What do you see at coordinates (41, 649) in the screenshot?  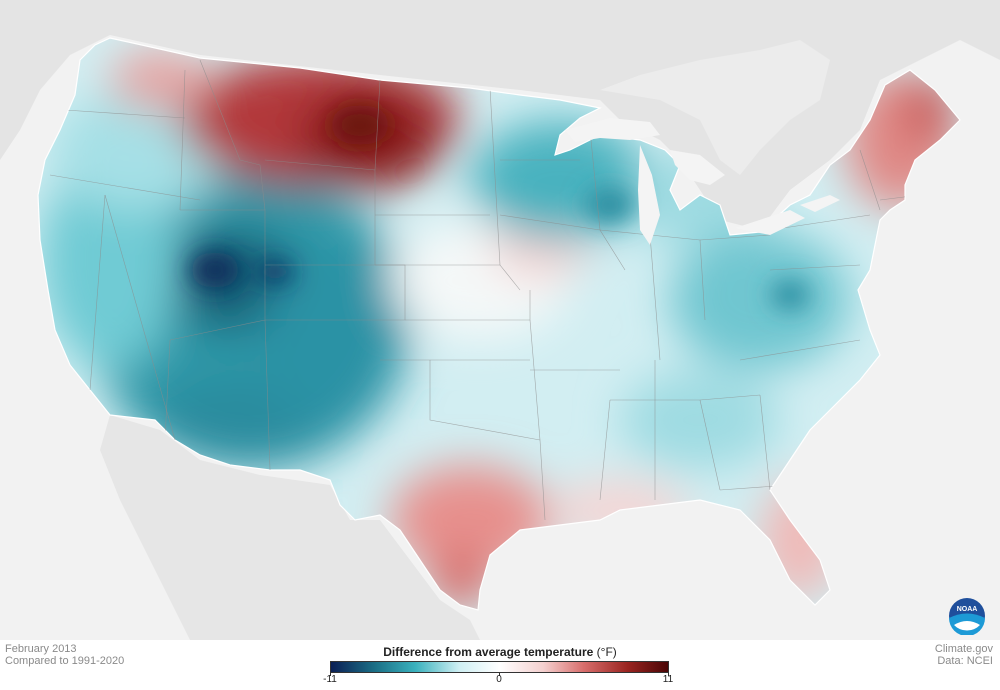 I see `map-month: February 2013` at bounding box center [41, 649].